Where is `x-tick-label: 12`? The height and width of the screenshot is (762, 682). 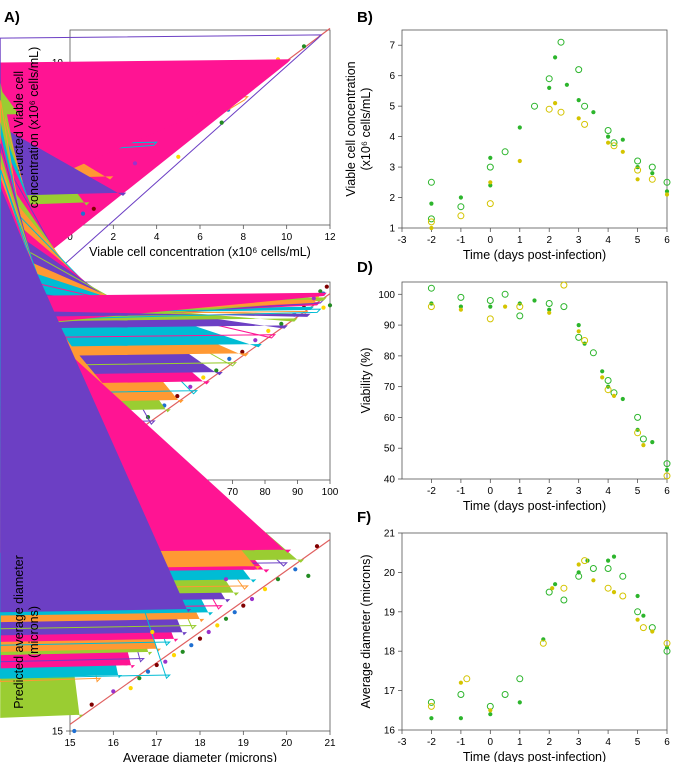 x-tick-label: 12 is located at coordinates (330, 237).